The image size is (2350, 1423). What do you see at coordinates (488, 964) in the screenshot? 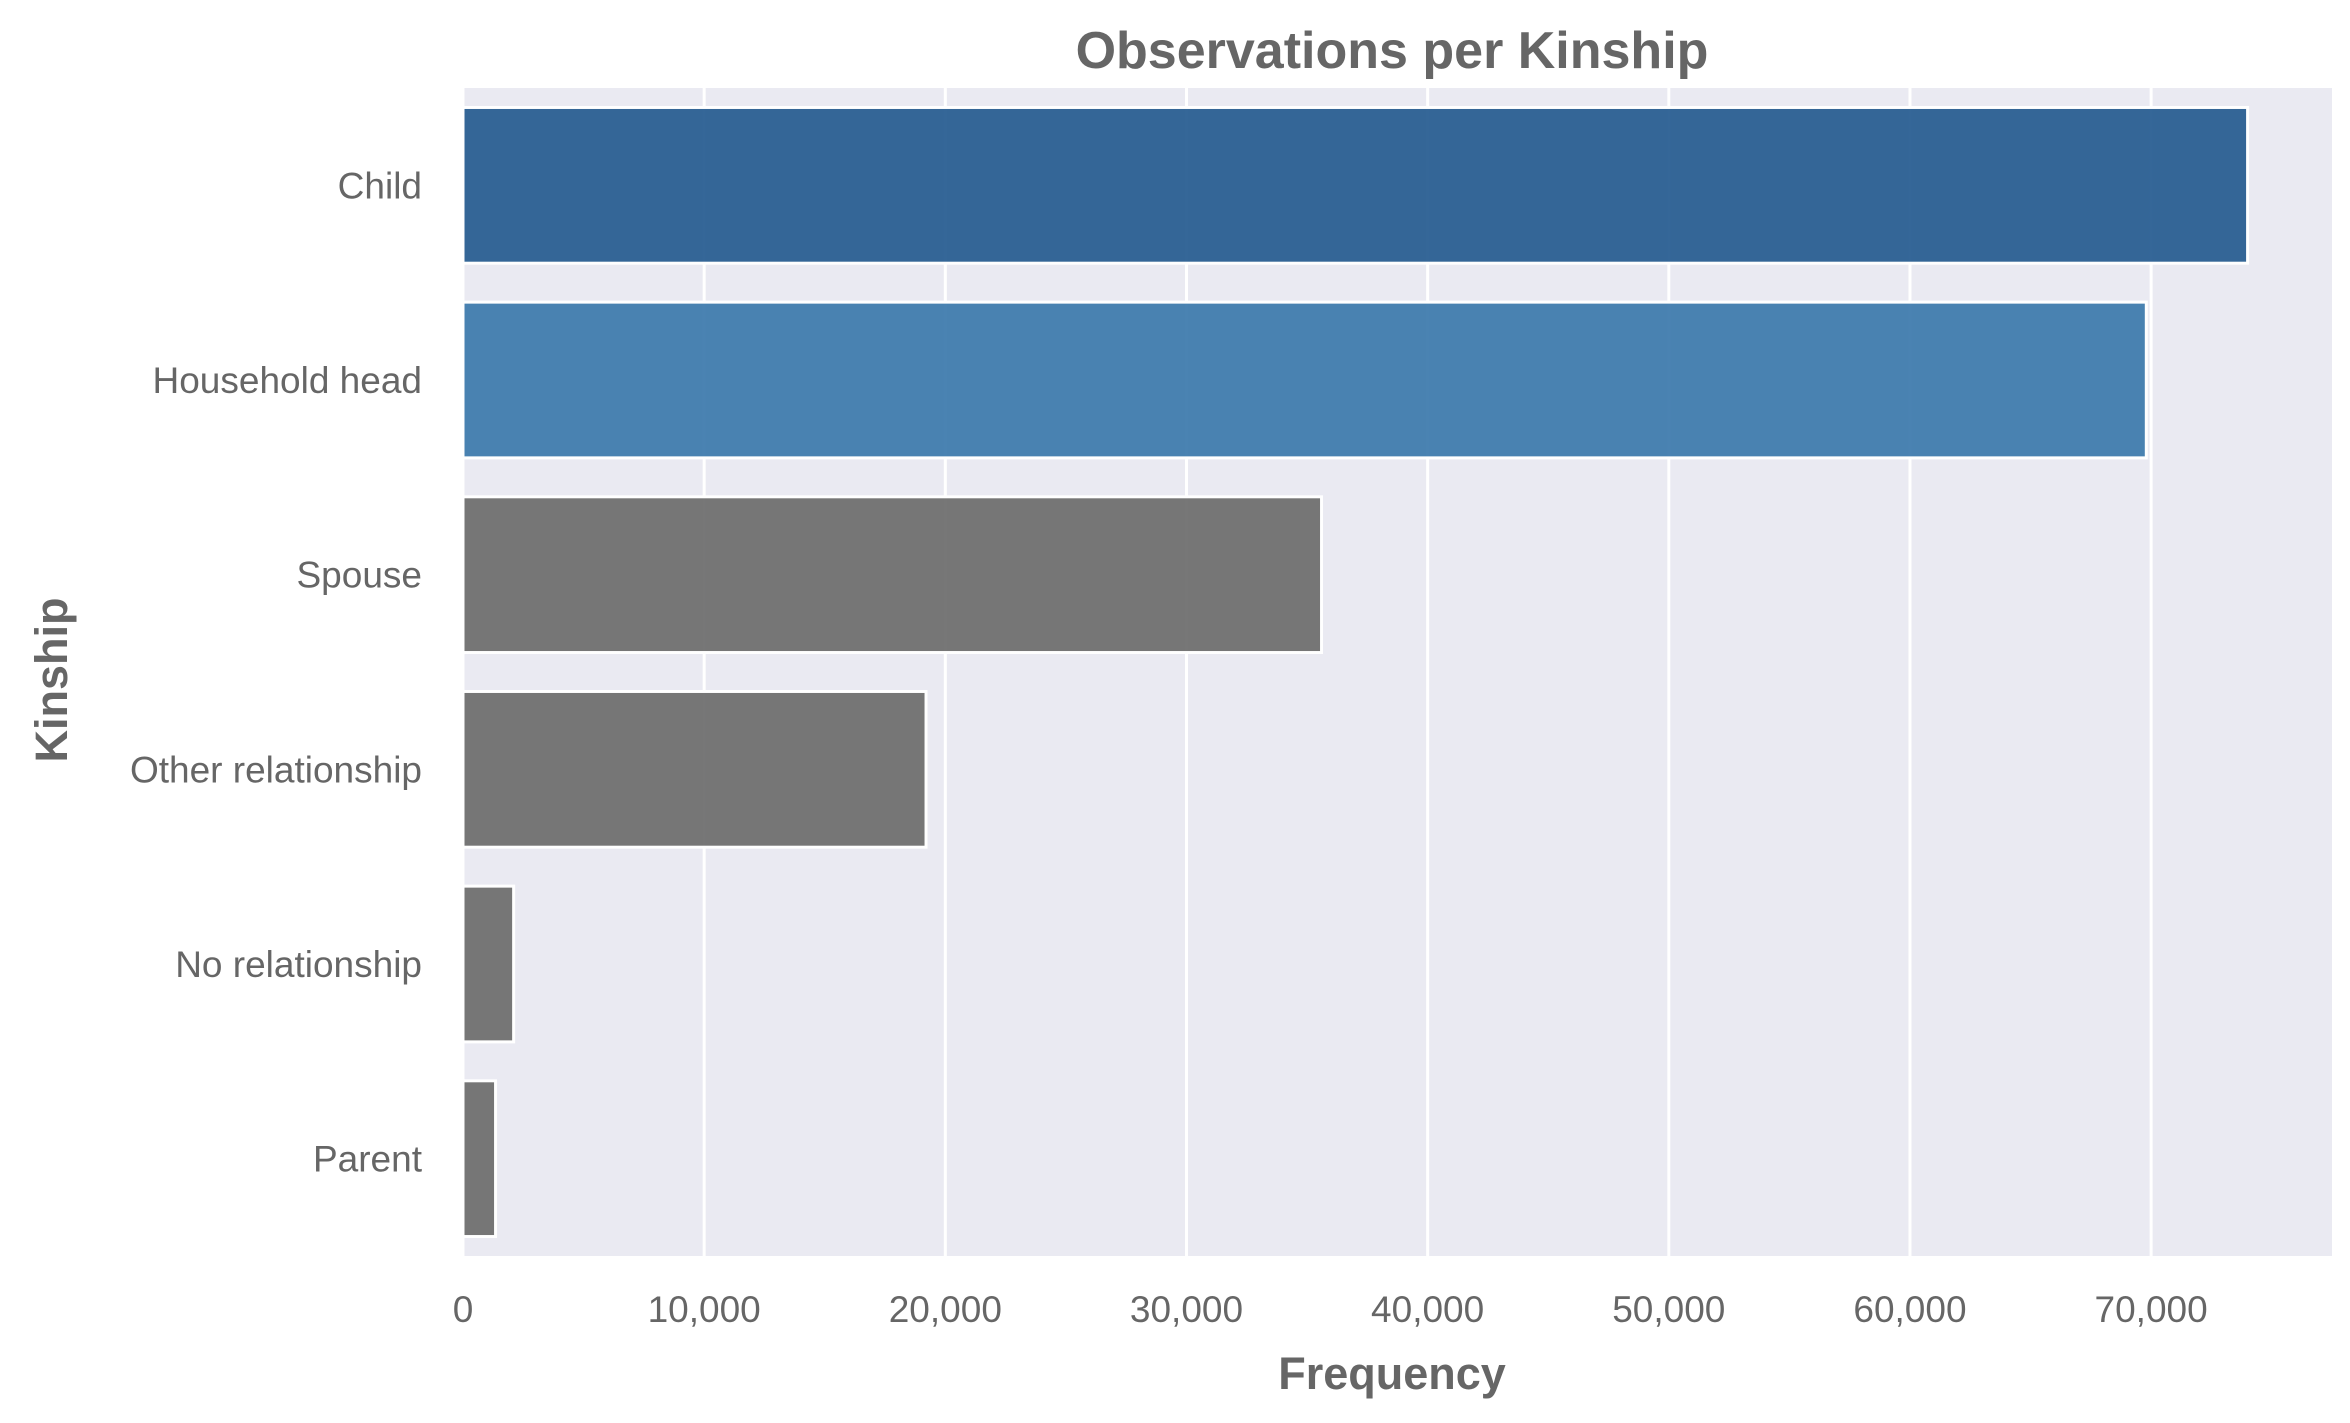
I see `bar-no-relationship` at bounding box center [488, 964].